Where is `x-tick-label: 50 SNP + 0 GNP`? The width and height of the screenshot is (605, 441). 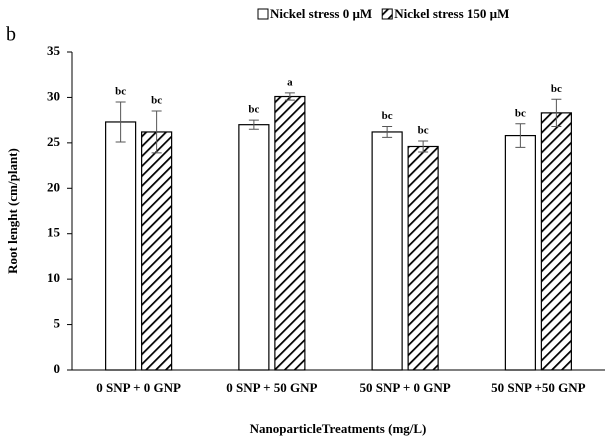 x-tick-label: 50 SNP + 0 GNP is located at coordinates (405, 387).